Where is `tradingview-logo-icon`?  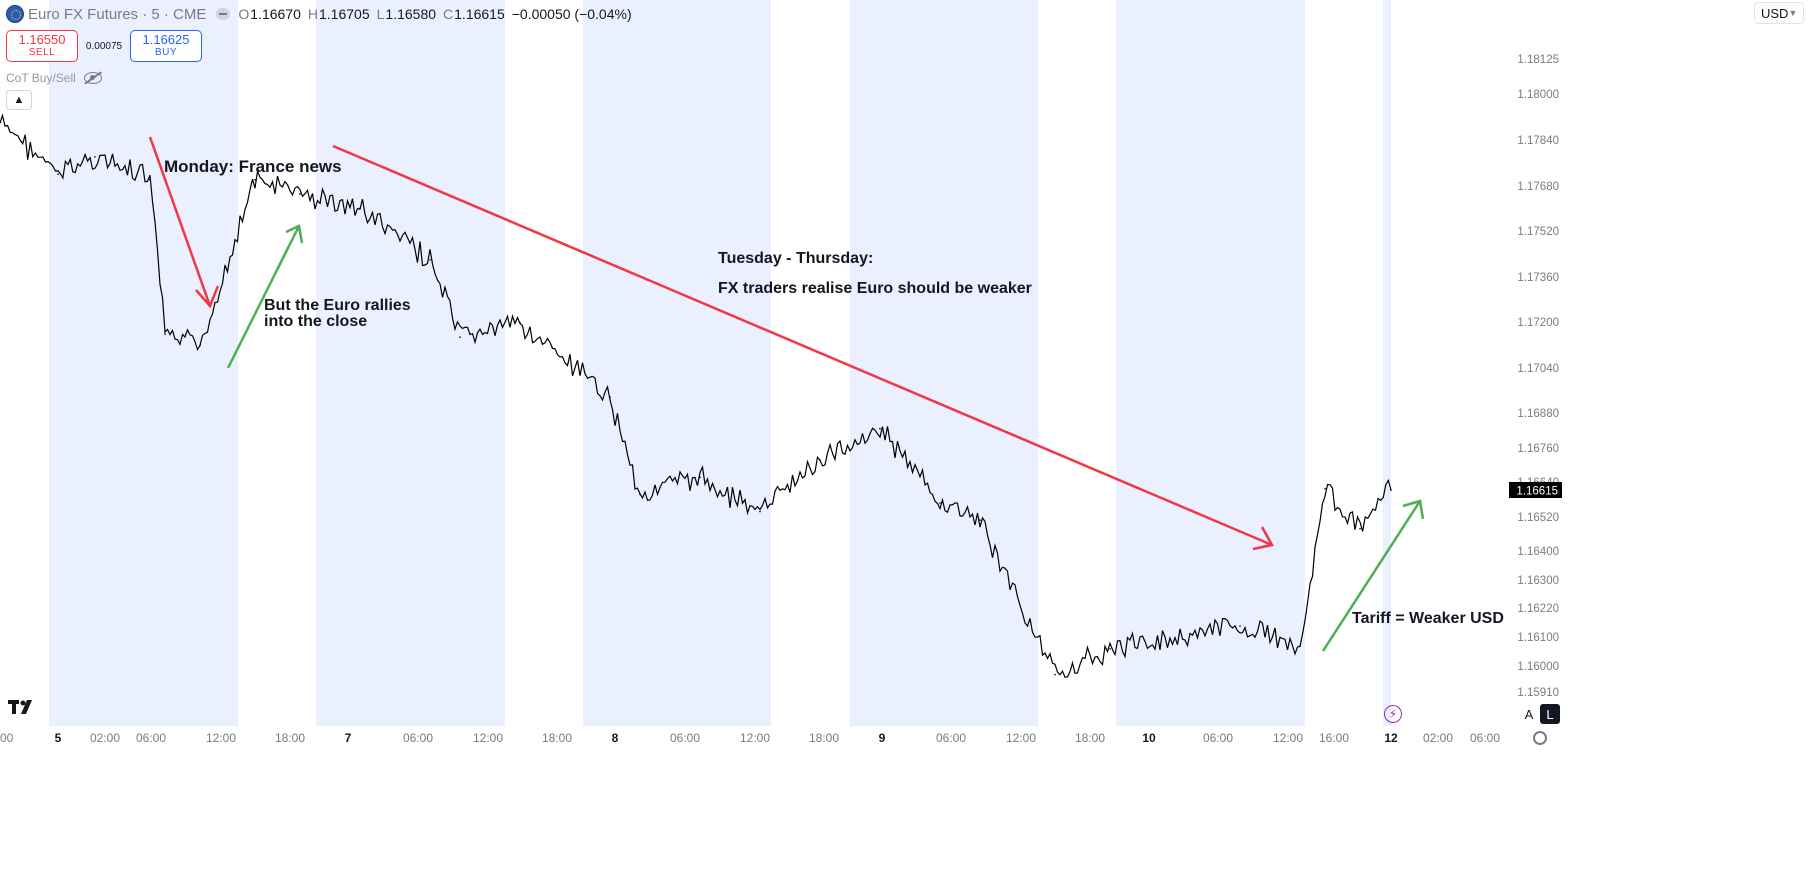
tradingview-logo-icon is located at coordinates (23, 707).